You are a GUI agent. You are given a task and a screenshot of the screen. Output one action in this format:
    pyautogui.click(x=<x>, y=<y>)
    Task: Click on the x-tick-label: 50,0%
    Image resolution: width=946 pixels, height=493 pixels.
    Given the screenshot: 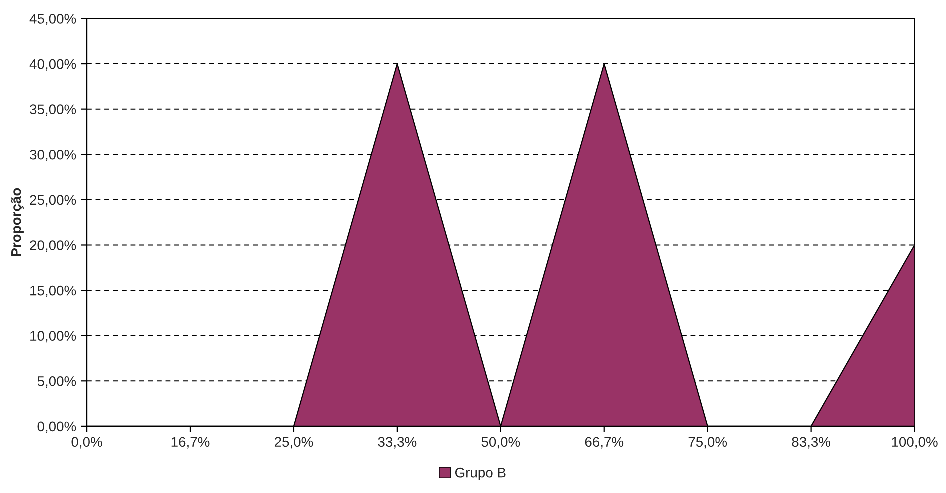 What is the action you would take?
    pyautogui.click(x=501, y=443)
    